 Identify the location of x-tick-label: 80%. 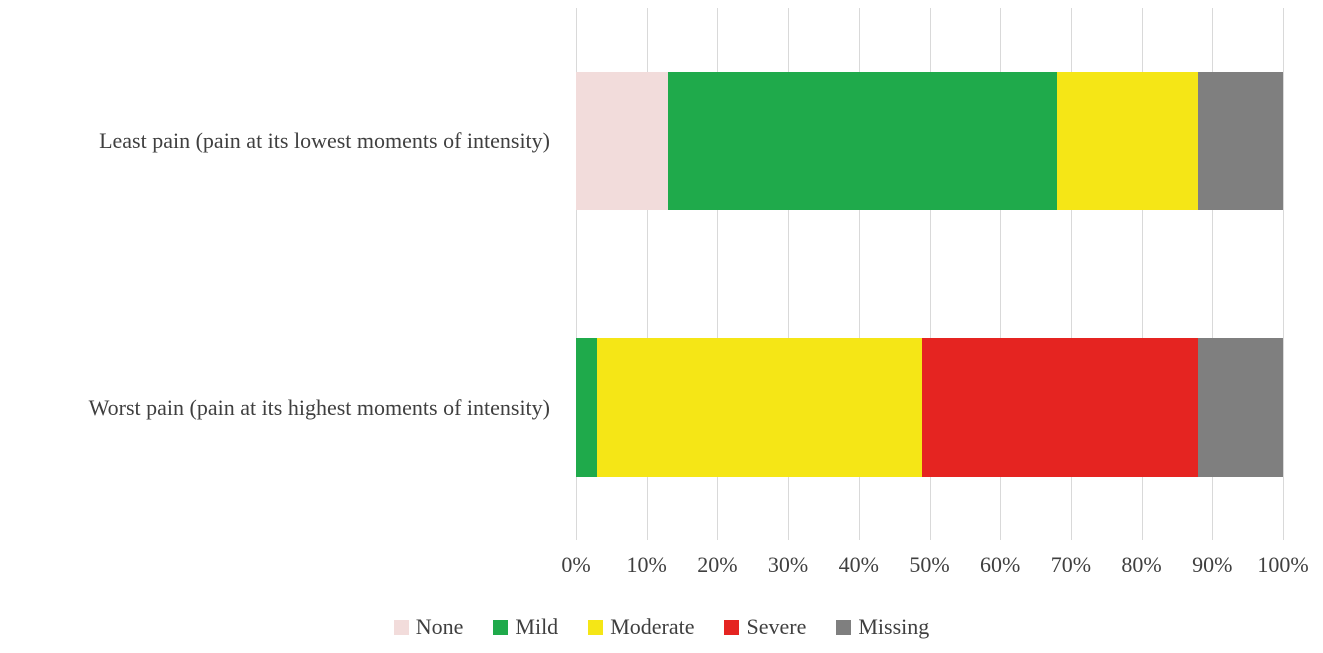
(1141, 564).